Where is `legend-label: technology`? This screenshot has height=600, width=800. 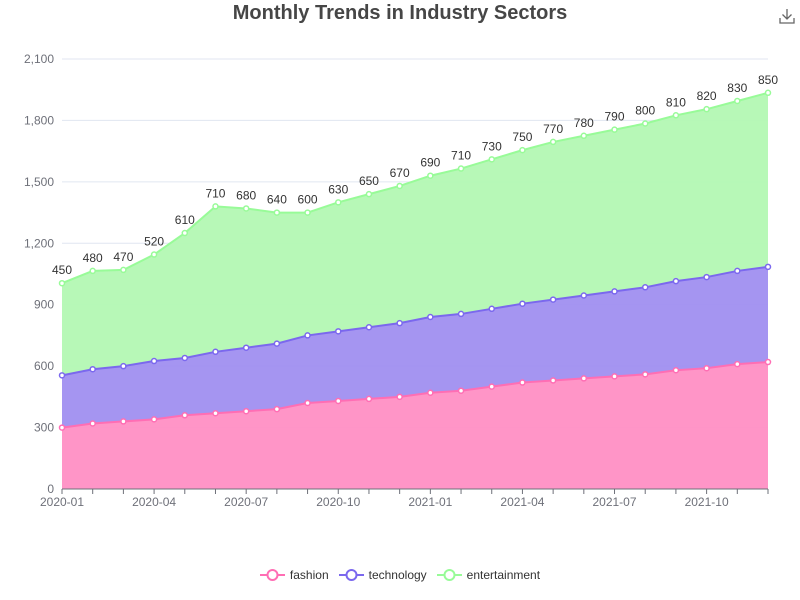
legend-label: technology is located at coordinates (397, 575).